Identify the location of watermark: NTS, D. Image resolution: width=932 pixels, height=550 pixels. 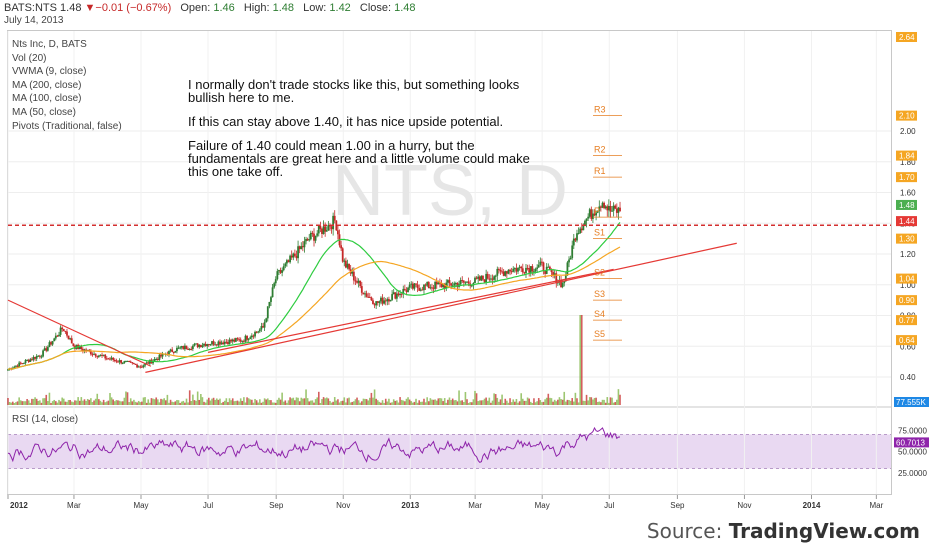
(450, 191).